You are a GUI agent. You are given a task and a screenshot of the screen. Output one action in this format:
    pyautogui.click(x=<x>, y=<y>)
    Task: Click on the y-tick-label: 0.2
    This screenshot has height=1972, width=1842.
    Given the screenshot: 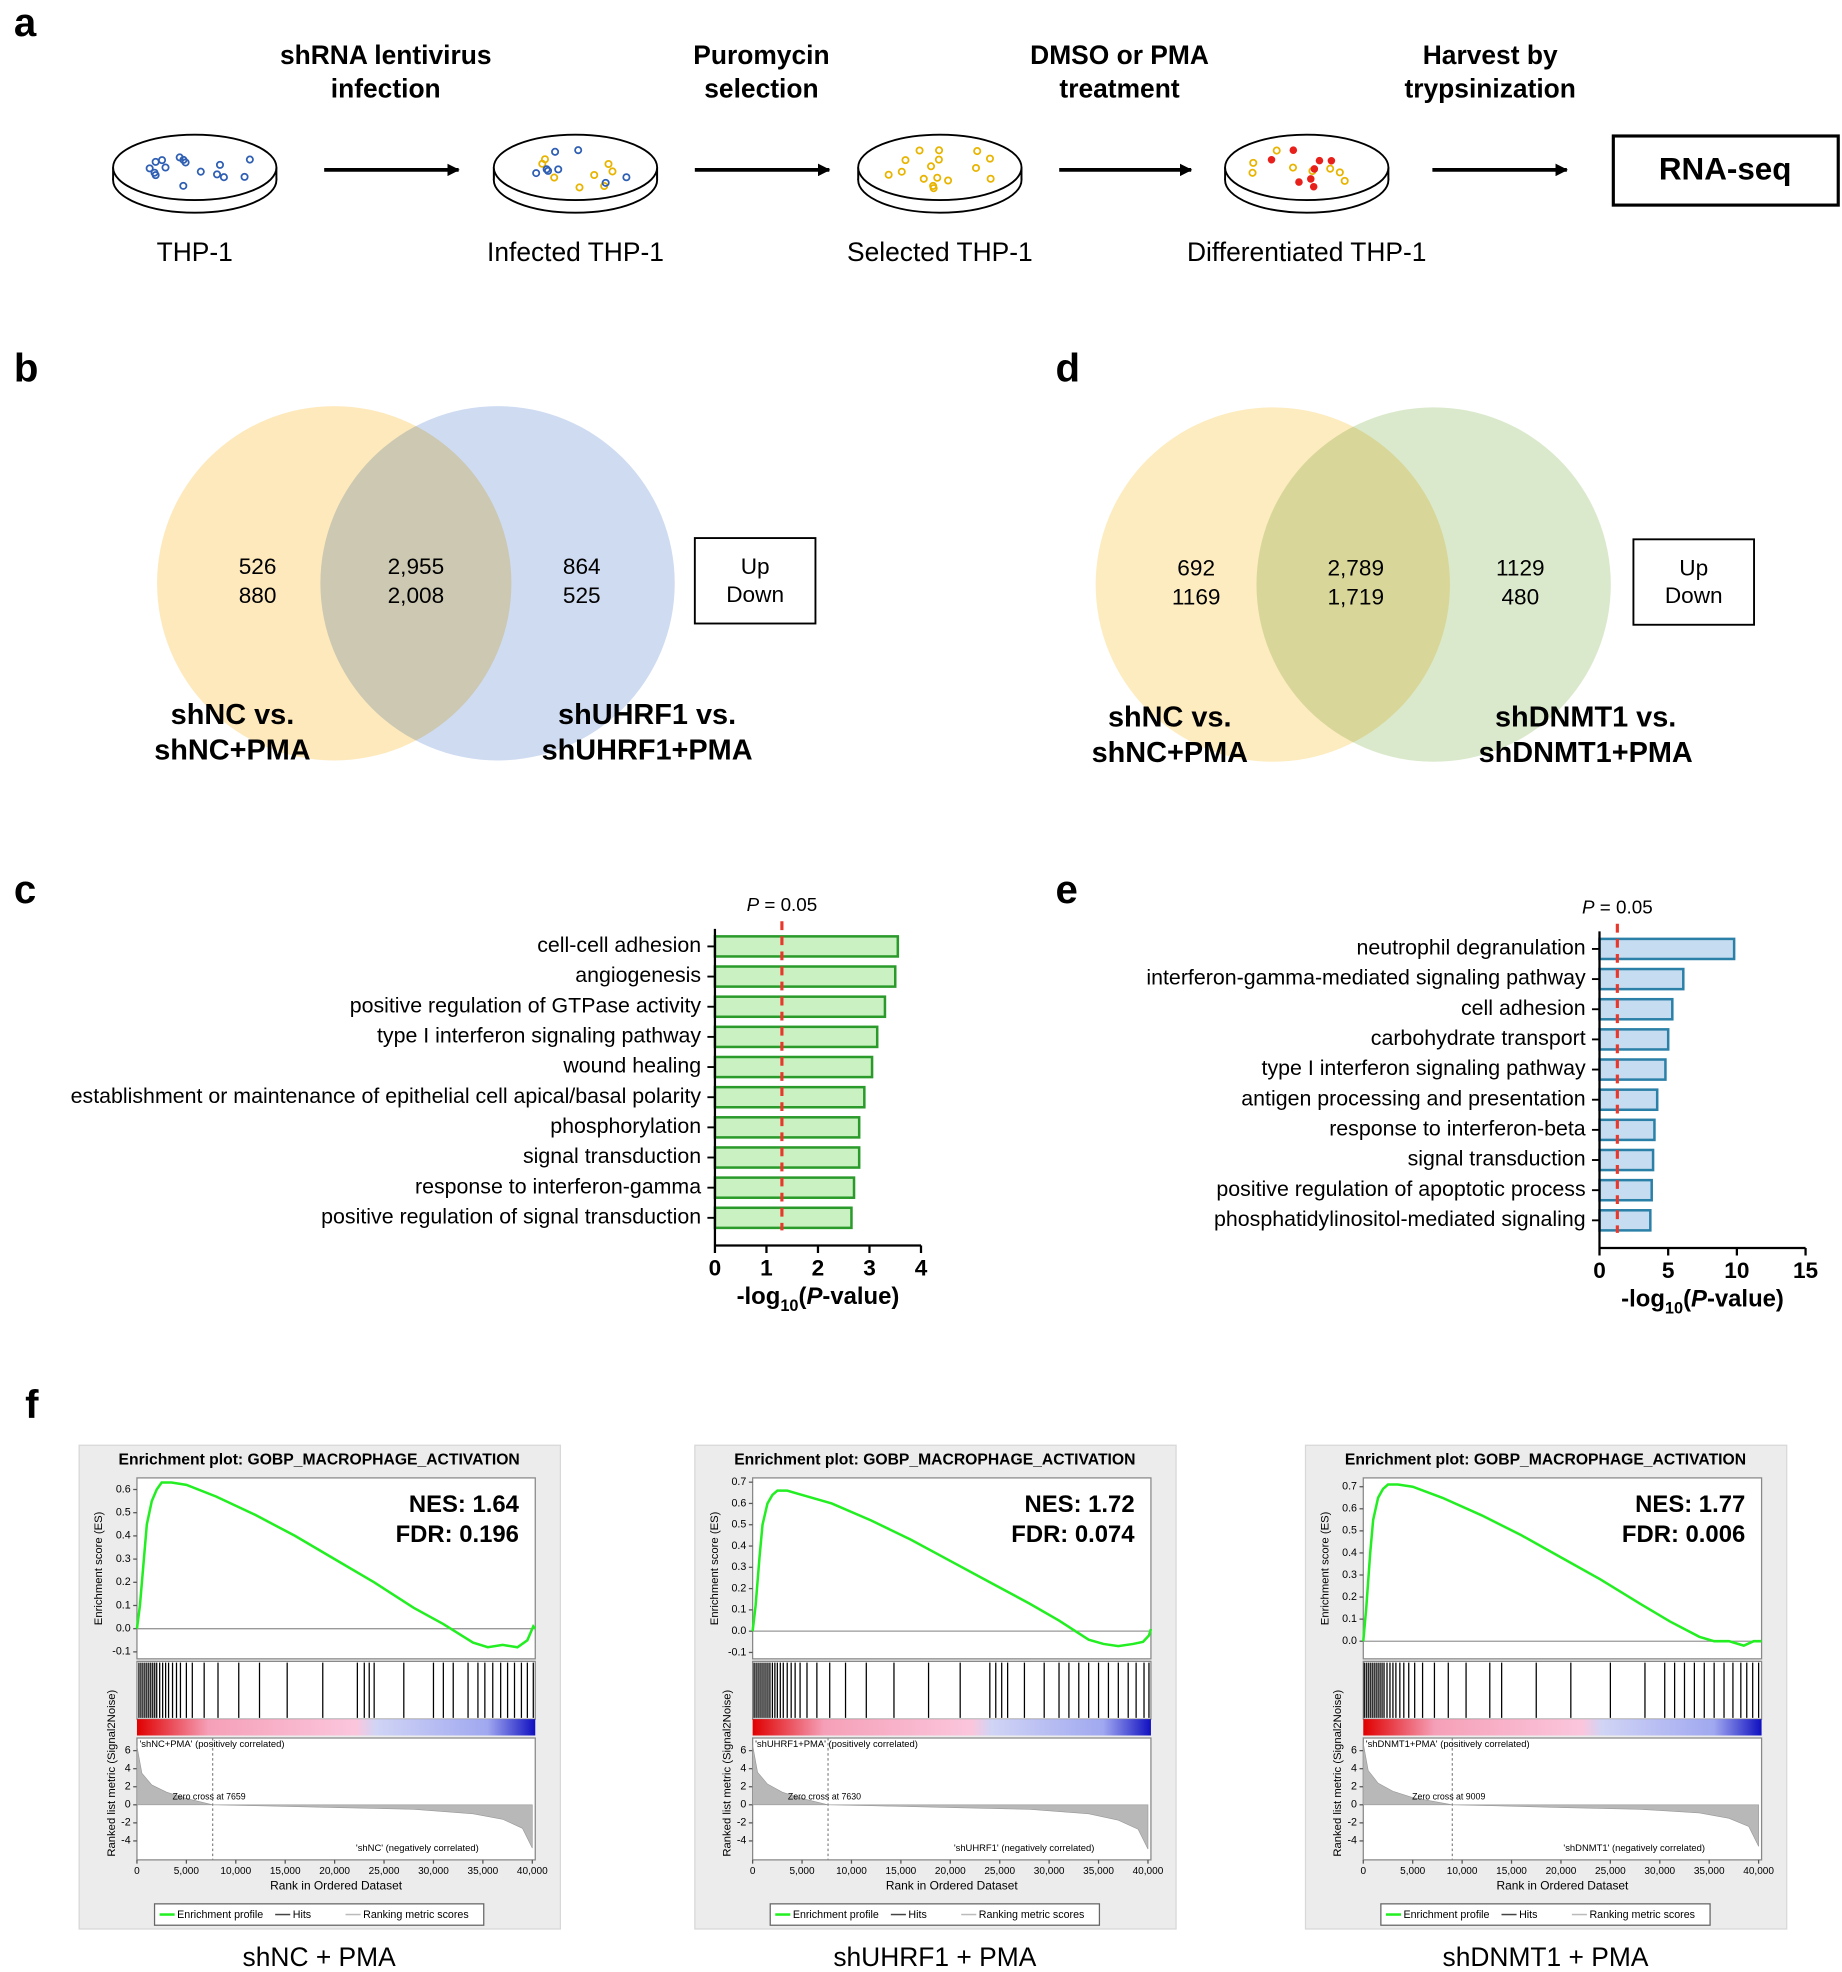 What is the action you would take?
    pyautogui.click(x=1349, y=1597)
    